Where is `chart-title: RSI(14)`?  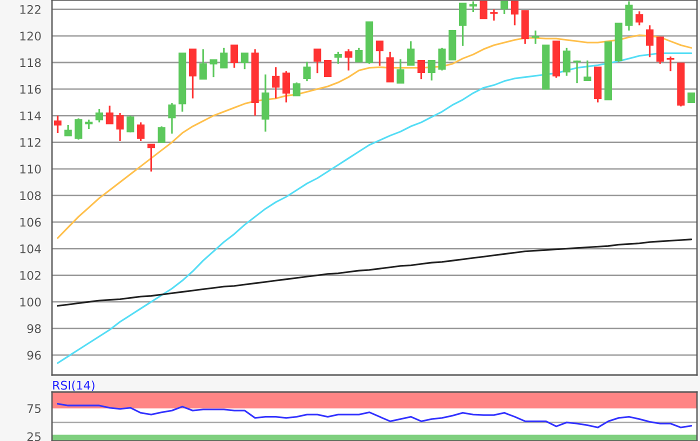 chart-title: RSI(14) is located at coordinates (73, 386).